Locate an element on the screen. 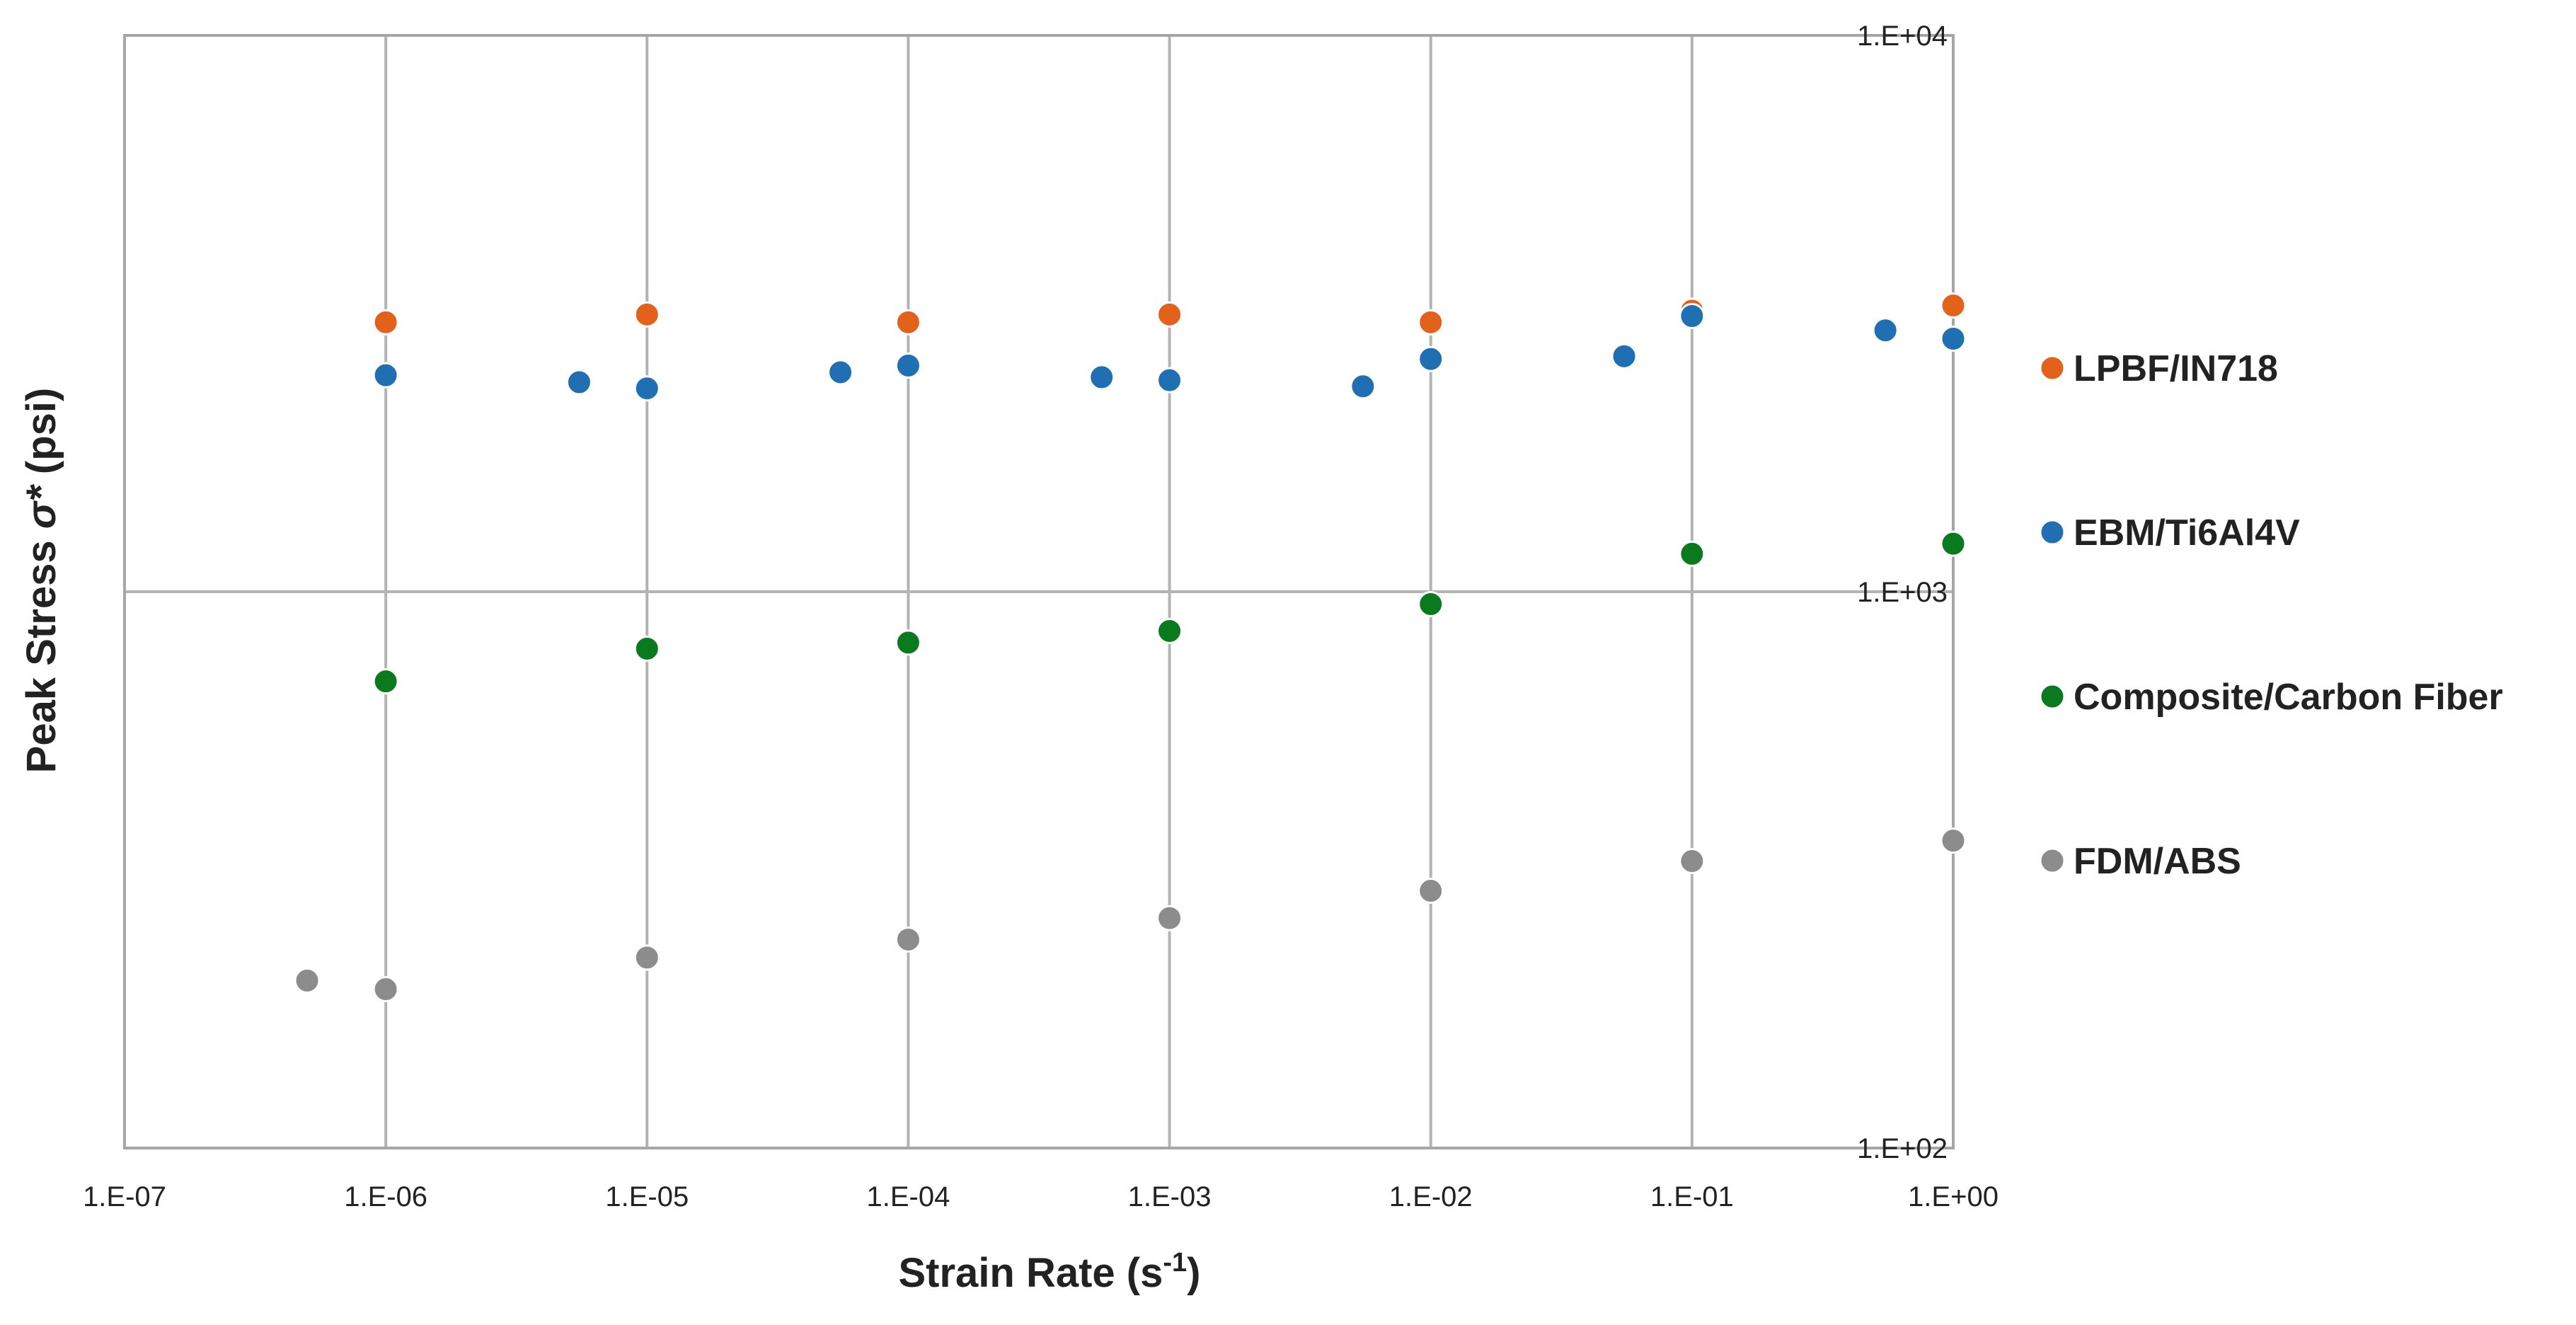 The image size is (2576, 1325). x-axis-title: Strain Rate (s-1) is located at coordinates (1049, 1272).